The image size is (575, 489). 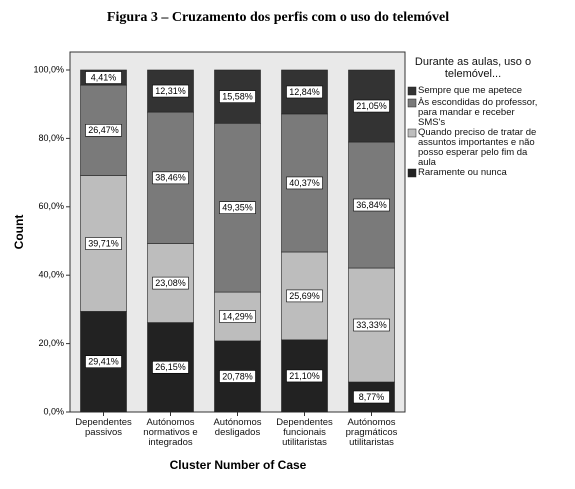 I want to click on value-label: 40,37%, so click(x=304, y=183).